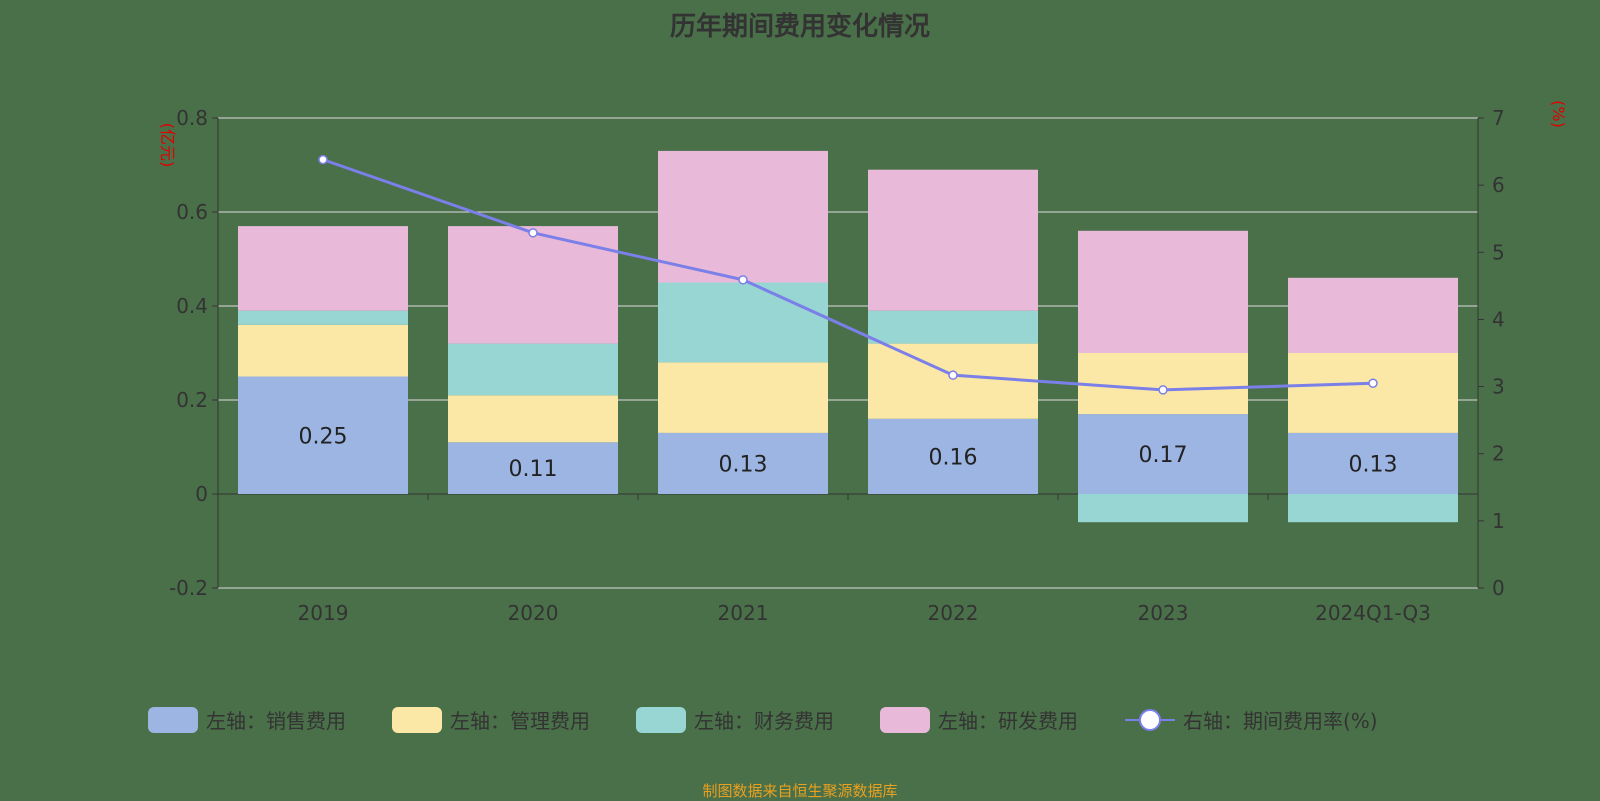  What do you see at coordinates (1498, 252) in the screenshot?
I see `y2-tick-label: 5` at bounding box center [1498, 252].